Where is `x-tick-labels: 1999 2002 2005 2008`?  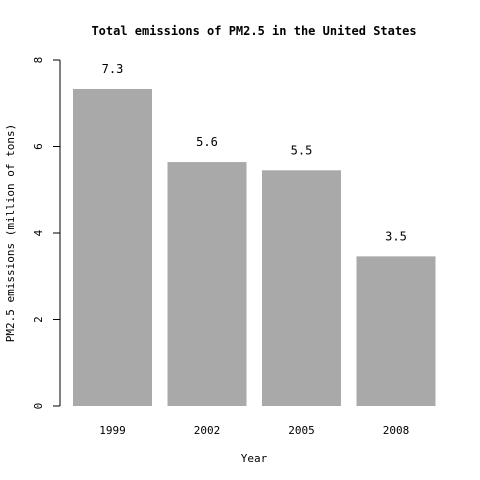 x-tick-labels: 1999 2002 2005 2008 is located at coordinates (254, 430).